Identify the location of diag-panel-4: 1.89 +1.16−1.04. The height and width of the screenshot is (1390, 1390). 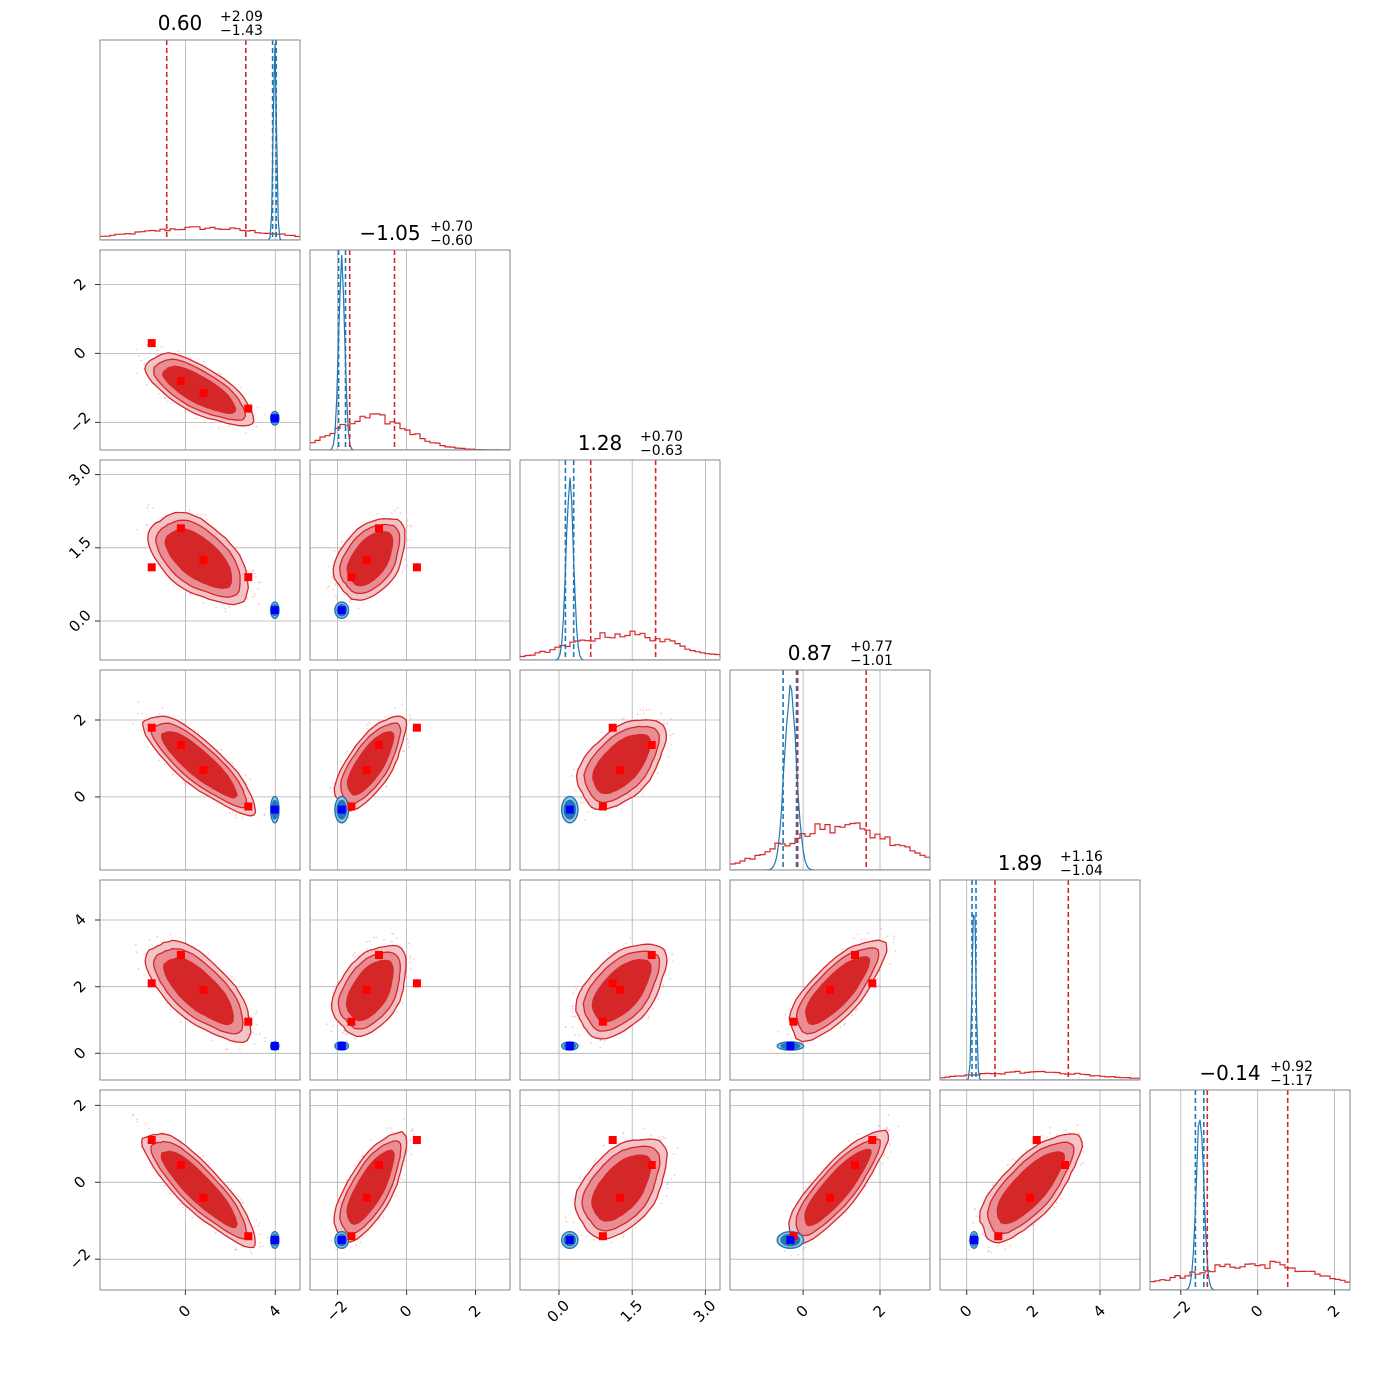
(1040, 965).